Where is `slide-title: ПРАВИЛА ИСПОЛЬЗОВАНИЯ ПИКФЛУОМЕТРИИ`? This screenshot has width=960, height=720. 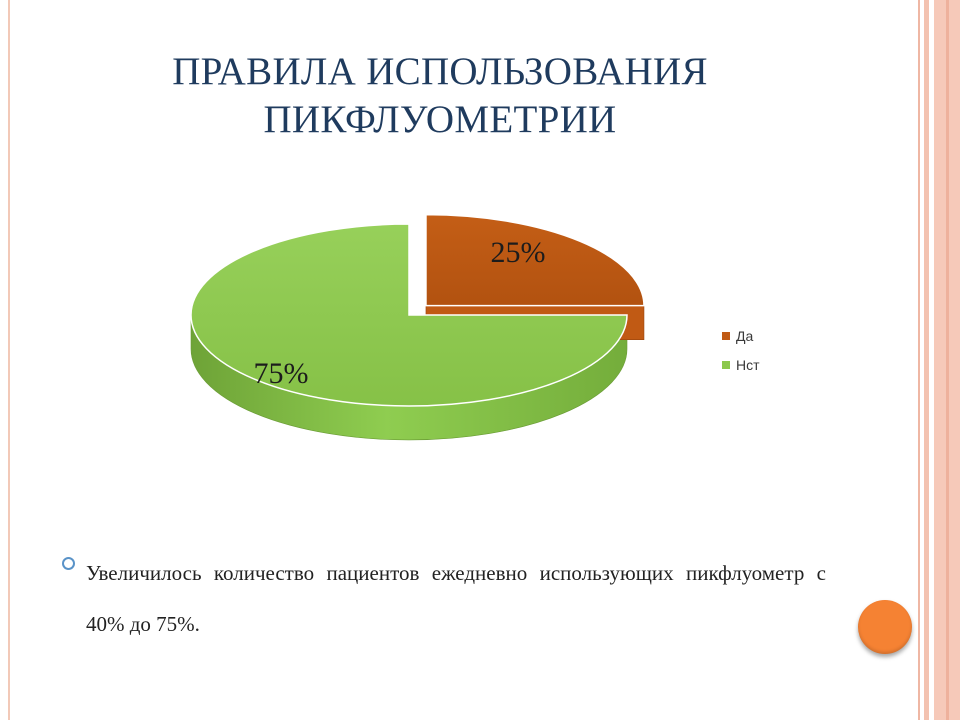 slide-title: ПРАВИЛА ИСПОЛЬЗОВАНИЯ ПИКФЛУОМЕТРИИ is located at coordinates (440, 96).